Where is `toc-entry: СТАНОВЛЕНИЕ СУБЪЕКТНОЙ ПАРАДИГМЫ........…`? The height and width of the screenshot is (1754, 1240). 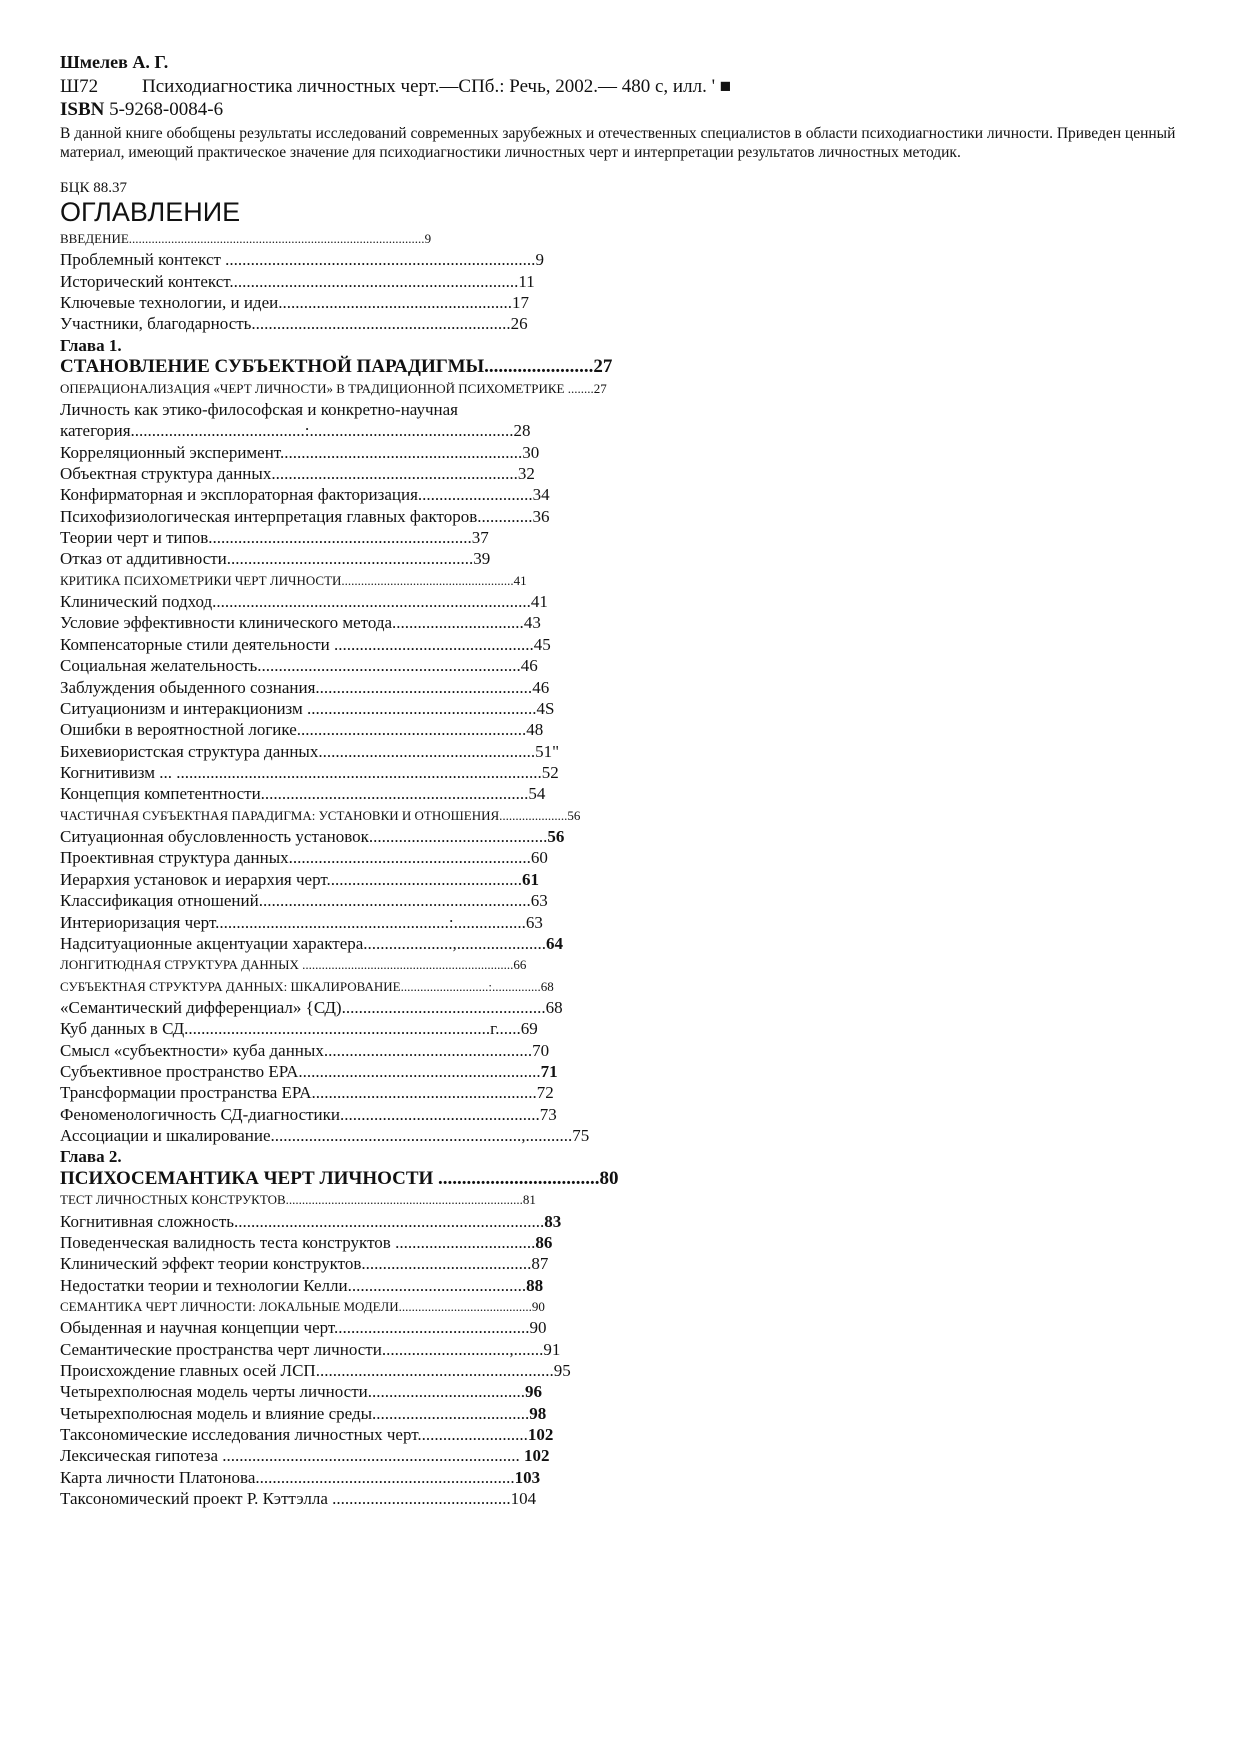
toc-entry: СТАНОВЛЕНИЕ СУБЪЕКТНОЙ ПАРАДИГМЫ........… is located at coordinates (339, 366).